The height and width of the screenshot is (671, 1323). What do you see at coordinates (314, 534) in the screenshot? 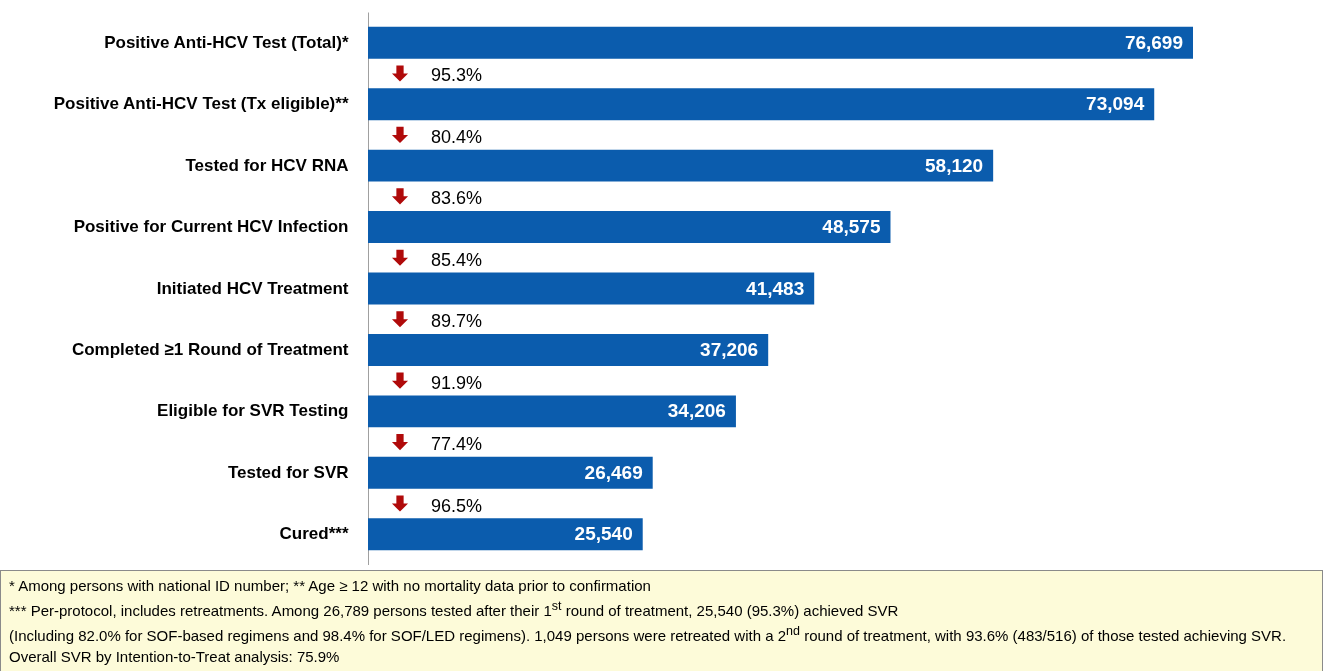
I see `y-tick-label: Cured***` at bounding box center [314, 534].